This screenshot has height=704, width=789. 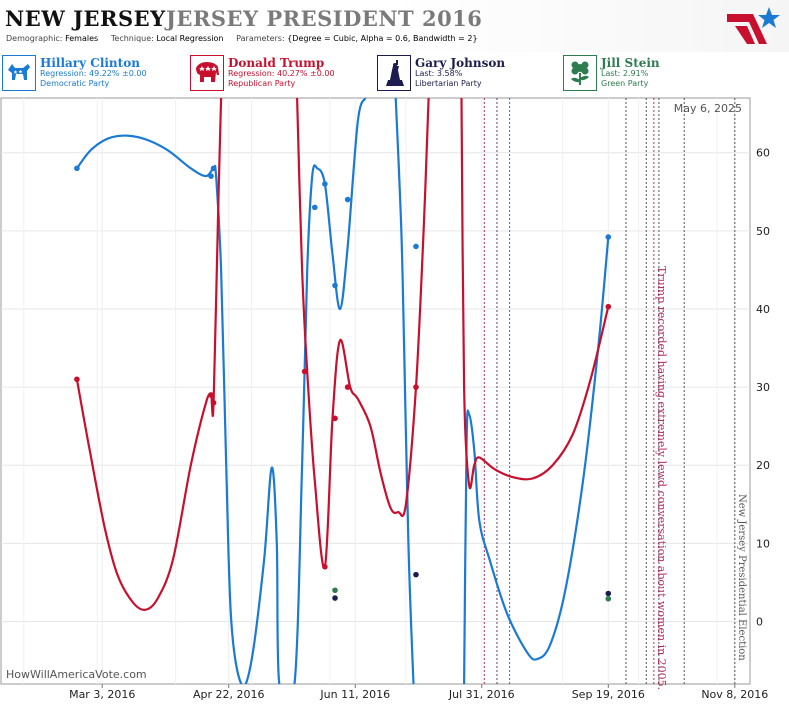 I want to click on x-tick-label: Mar 3, 2016, so click(x=102, y=694).